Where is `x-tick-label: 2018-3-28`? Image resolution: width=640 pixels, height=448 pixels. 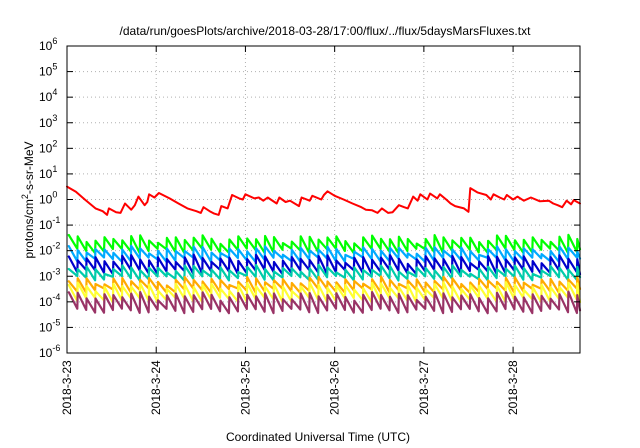
x-tick-label: 2018-3-28 is located at coordinates (513, 387).